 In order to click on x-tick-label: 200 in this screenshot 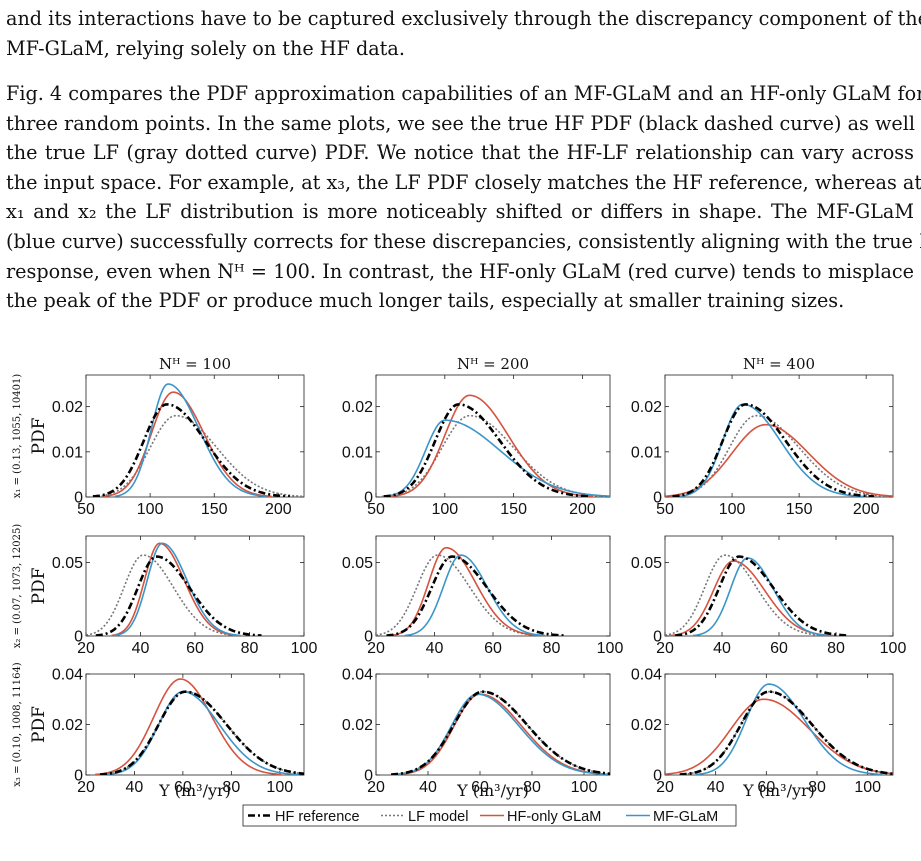, I will do `click(278, 509)`.